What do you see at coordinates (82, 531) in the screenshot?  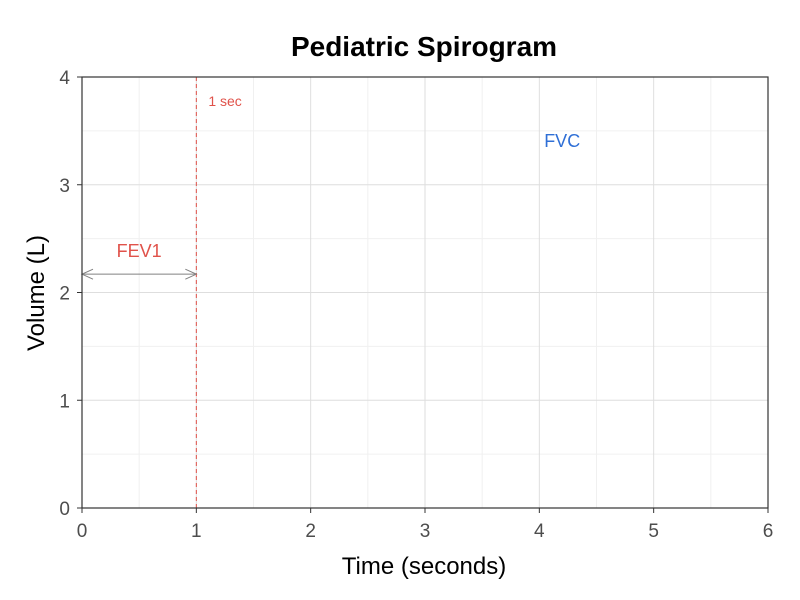 I see `x-tick-label: 0` at bounding box center [82, 531].